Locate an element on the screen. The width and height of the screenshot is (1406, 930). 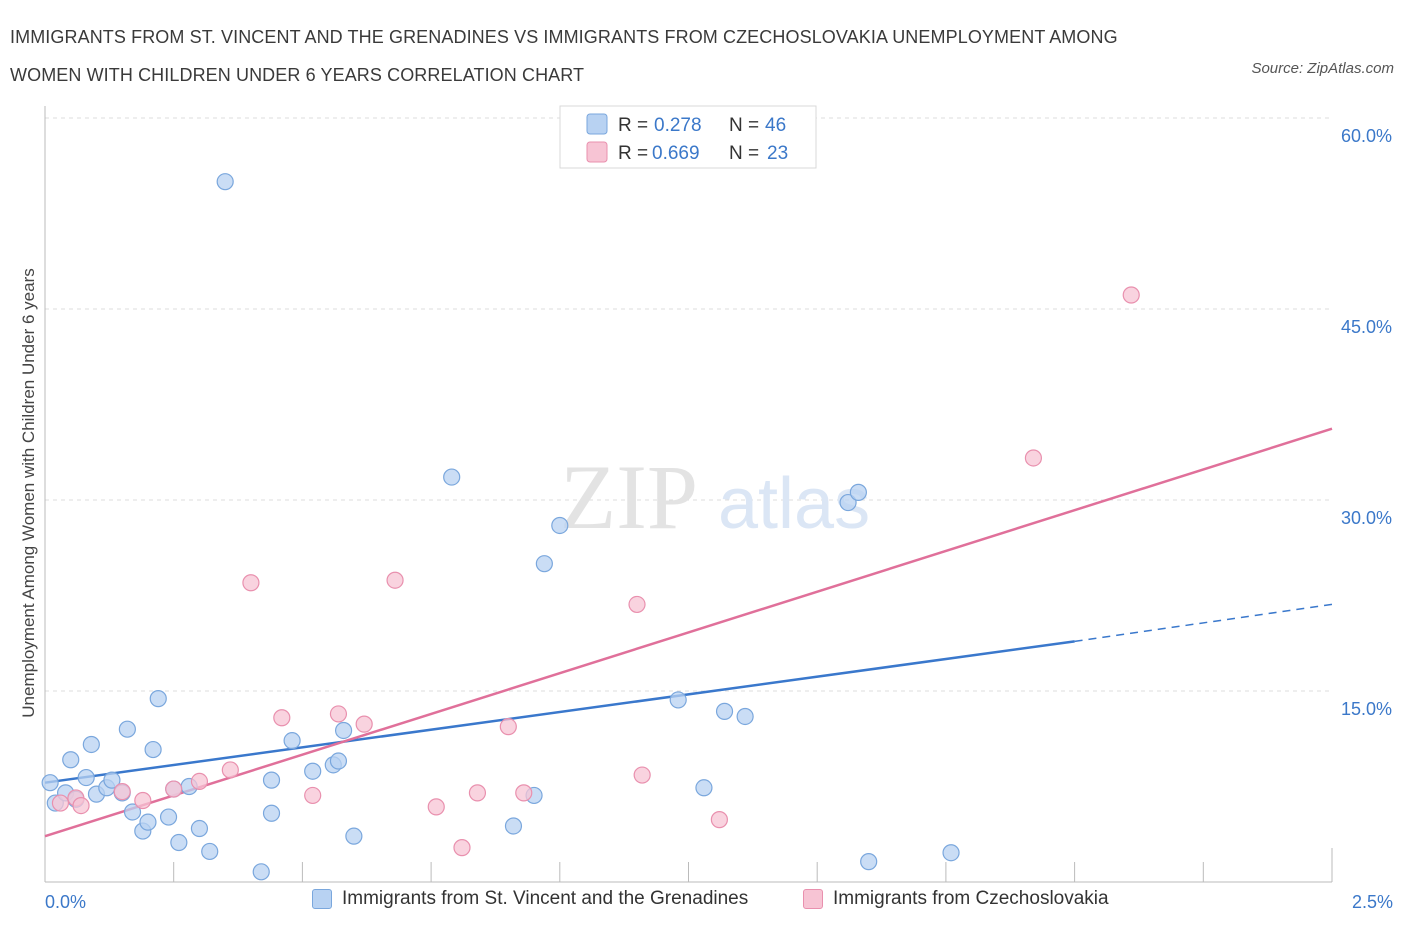
legend-n-label-blue: N = is located at coordinates (744, 125).